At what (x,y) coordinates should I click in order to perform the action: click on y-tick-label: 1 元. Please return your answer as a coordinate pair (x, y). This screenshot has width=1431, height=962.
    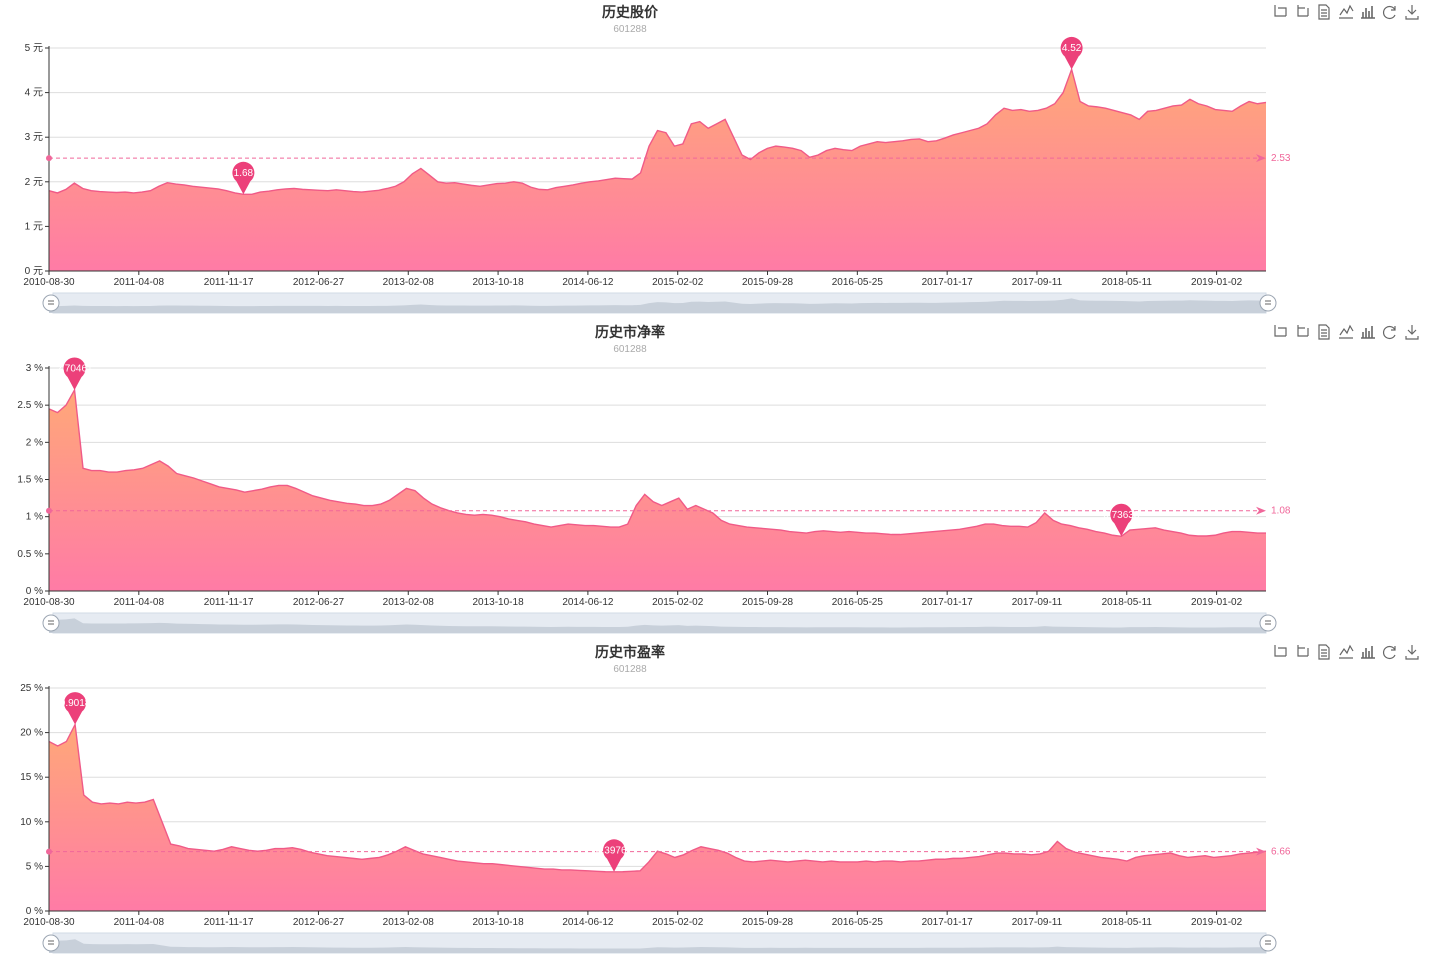
    Looking at the image, I should click on (34, 226).